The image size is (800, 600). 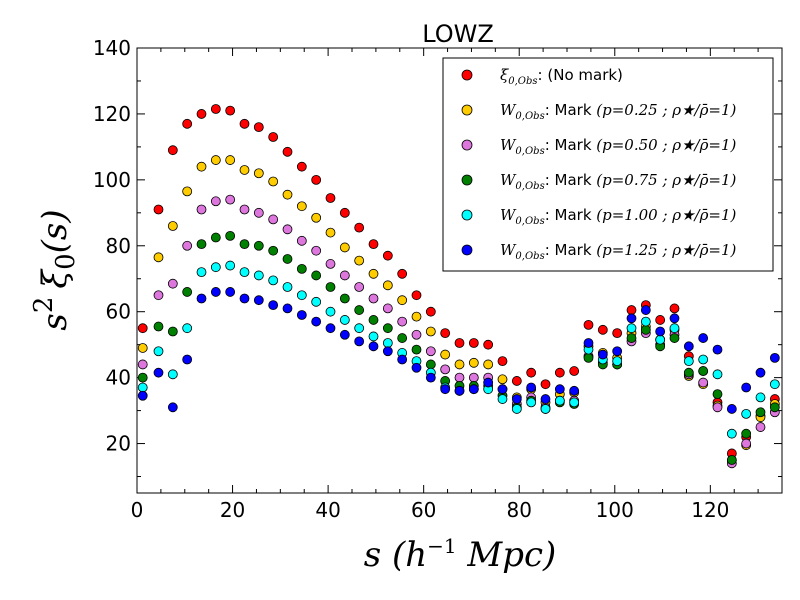 What do you see at coordinates (618, 111) in the screenshot?
I see `legend-entry: W0,Obs: Mark (p=0.25 ; ρ★/ρ̄=1)` at bounding box center [618, 111].